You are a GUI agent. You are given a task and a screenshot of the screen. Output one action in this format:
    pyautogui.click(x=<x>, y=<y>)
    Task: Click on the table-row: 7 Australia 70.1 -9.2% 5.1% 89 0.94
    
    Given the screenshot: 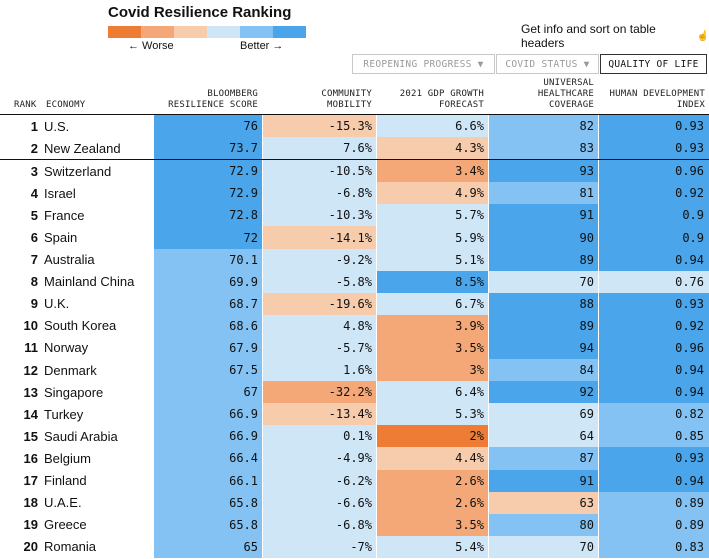 What is the action you would take?
    pyautogui.click(x=354, y=259)
    